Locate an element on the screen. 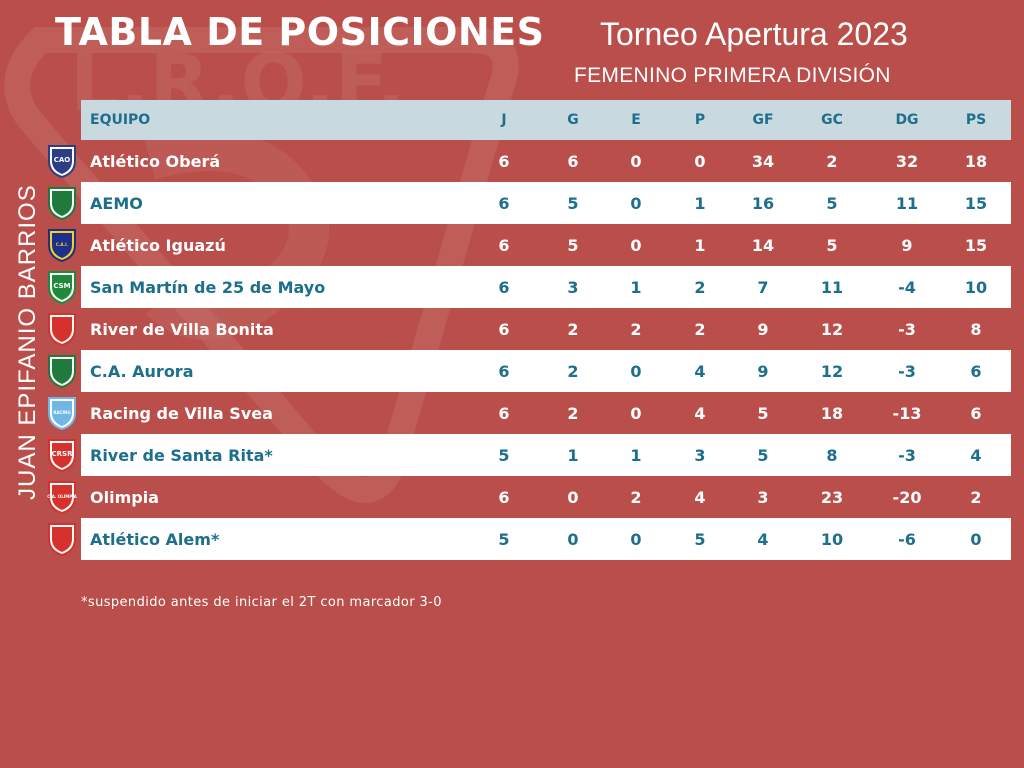 The image size is (1024, 768). crest-text: C.A.I. is located at coordinates (62, 244).